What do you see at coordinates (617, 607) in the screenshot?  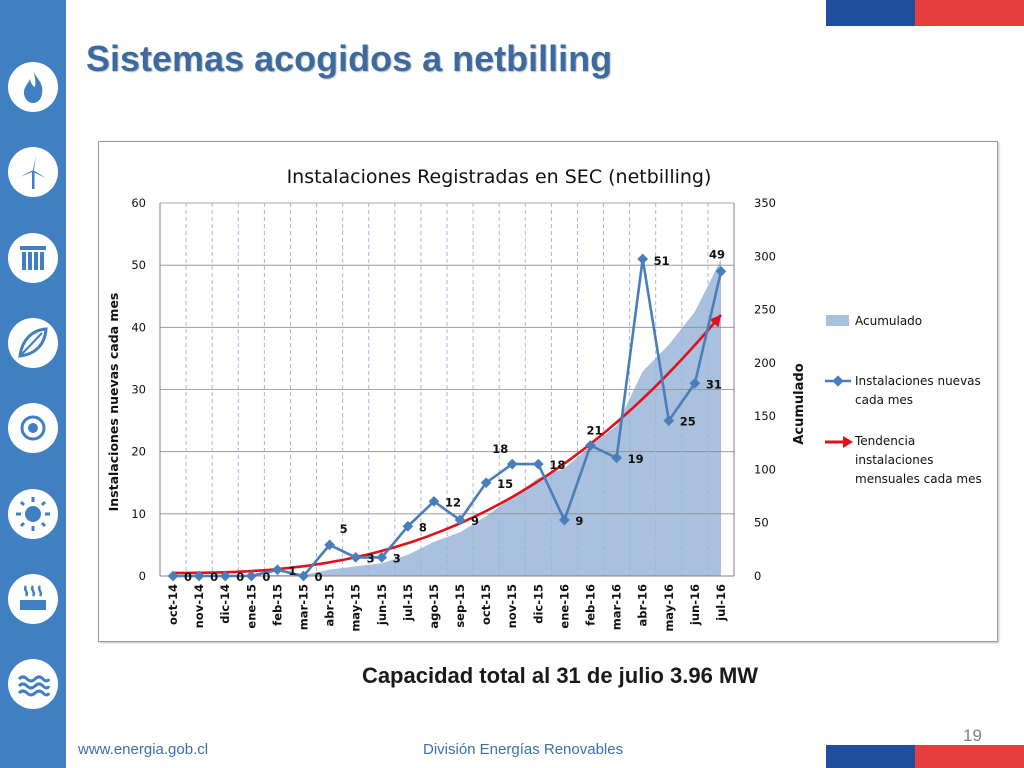 I see `x-tick-label-mar-16: mar-16` at bounding box center [617, 607].